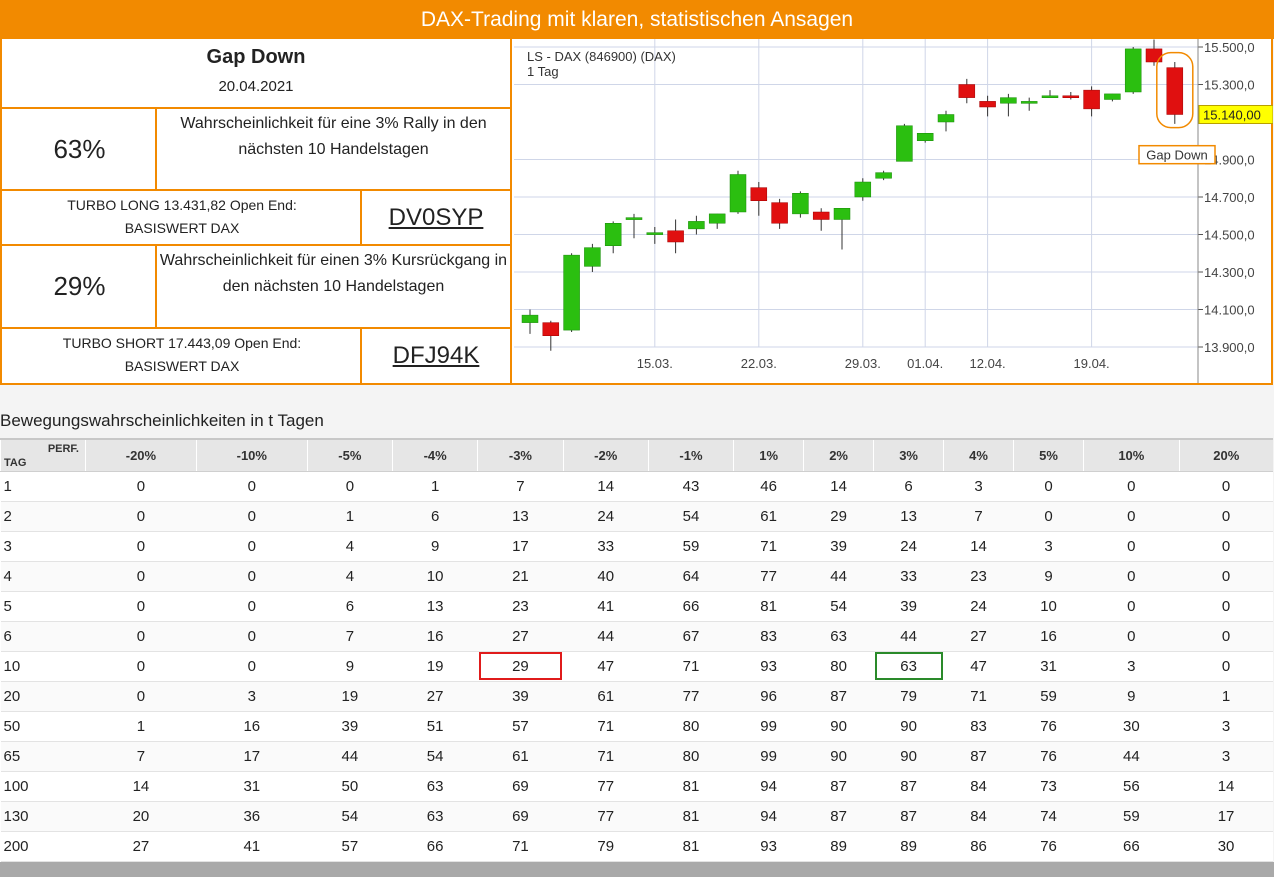 The image size is (1274, 877). What do you see at coordinates (520, 516) in the screenshot?
I see `table-cell: 13` at bounding box center [520, 516].